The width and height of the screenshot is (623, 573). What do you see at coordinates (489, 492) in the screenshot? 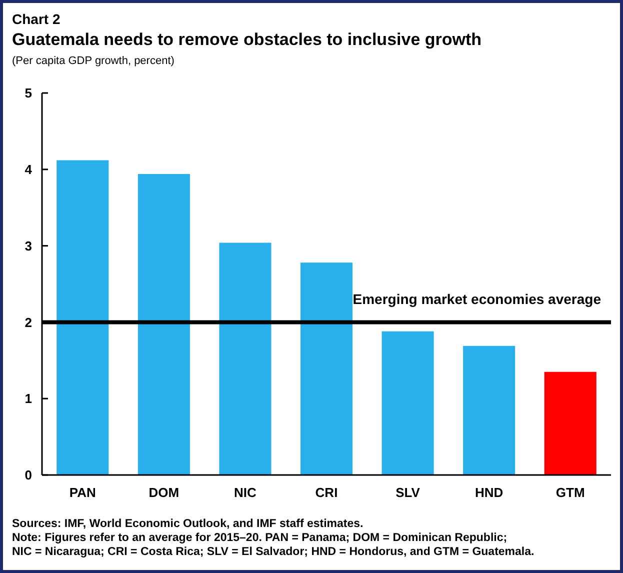
I see `x-tick-label: HND` at bounding box center [489, 492].